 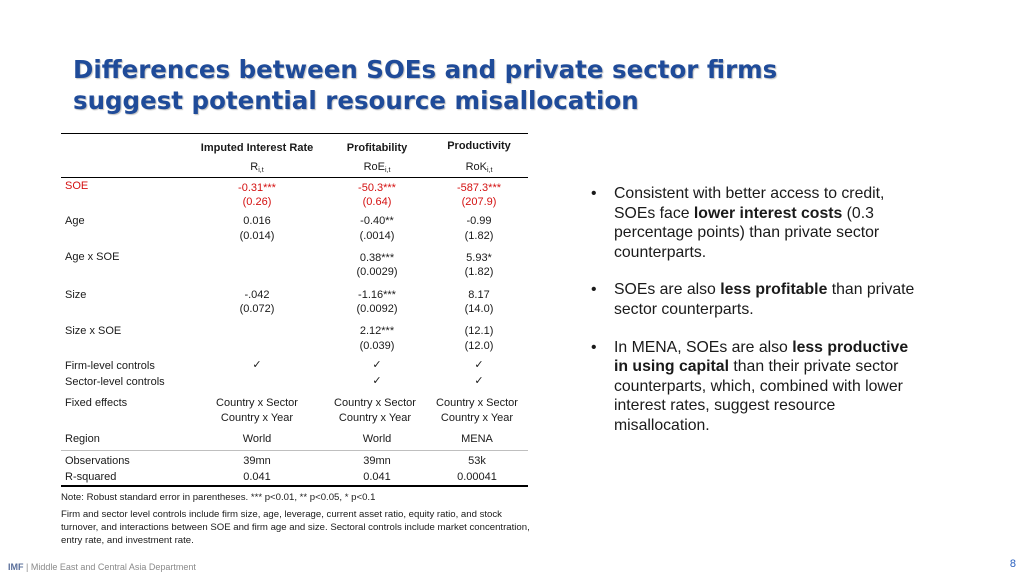 What do you see at coordinates (257, 309) in the screenshot?
I see `table-cell: (0.072)` at bounding box center [257, 309].